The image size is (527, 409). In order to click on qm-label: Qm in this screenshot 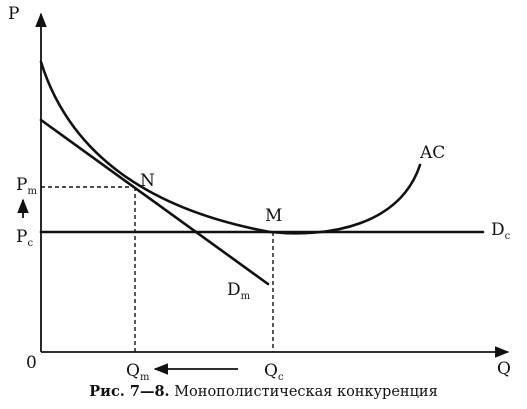, I will do `click(138, 372)`.